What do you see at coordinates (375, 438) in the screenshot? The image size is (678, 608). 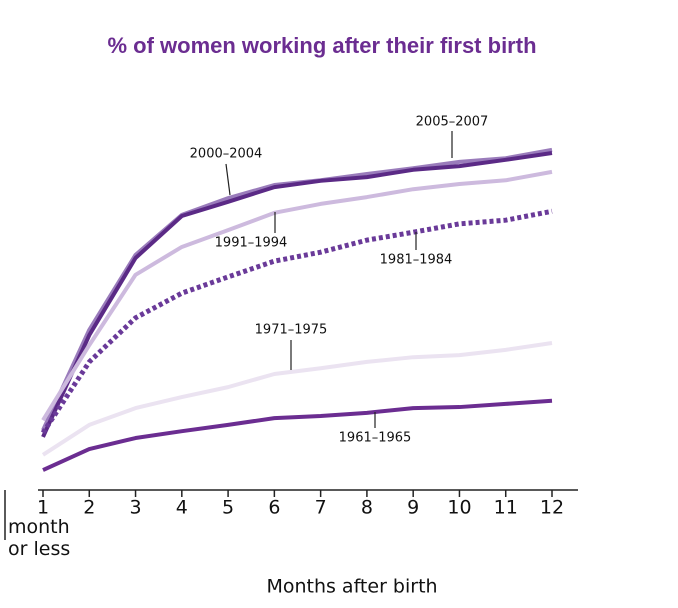 I see `series-label: 1961–1965` at bounding box center [375, 438].